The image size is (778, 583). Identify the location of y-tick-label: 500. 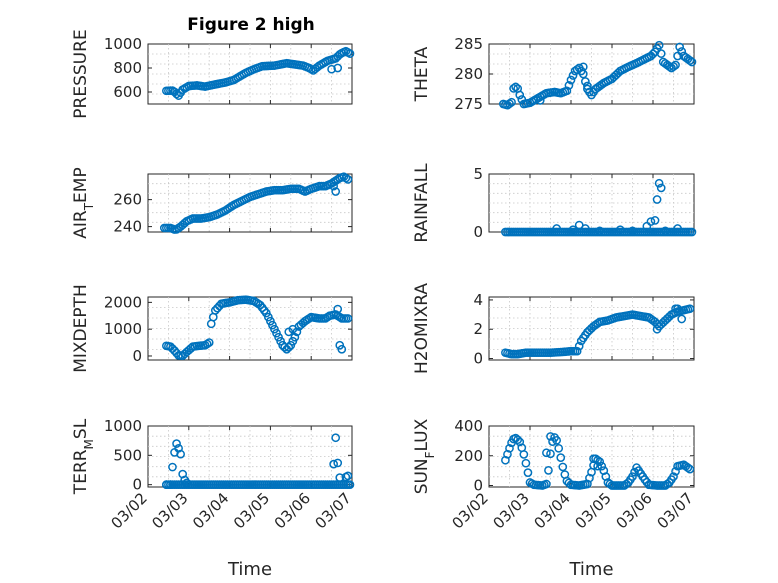
(127, 455).